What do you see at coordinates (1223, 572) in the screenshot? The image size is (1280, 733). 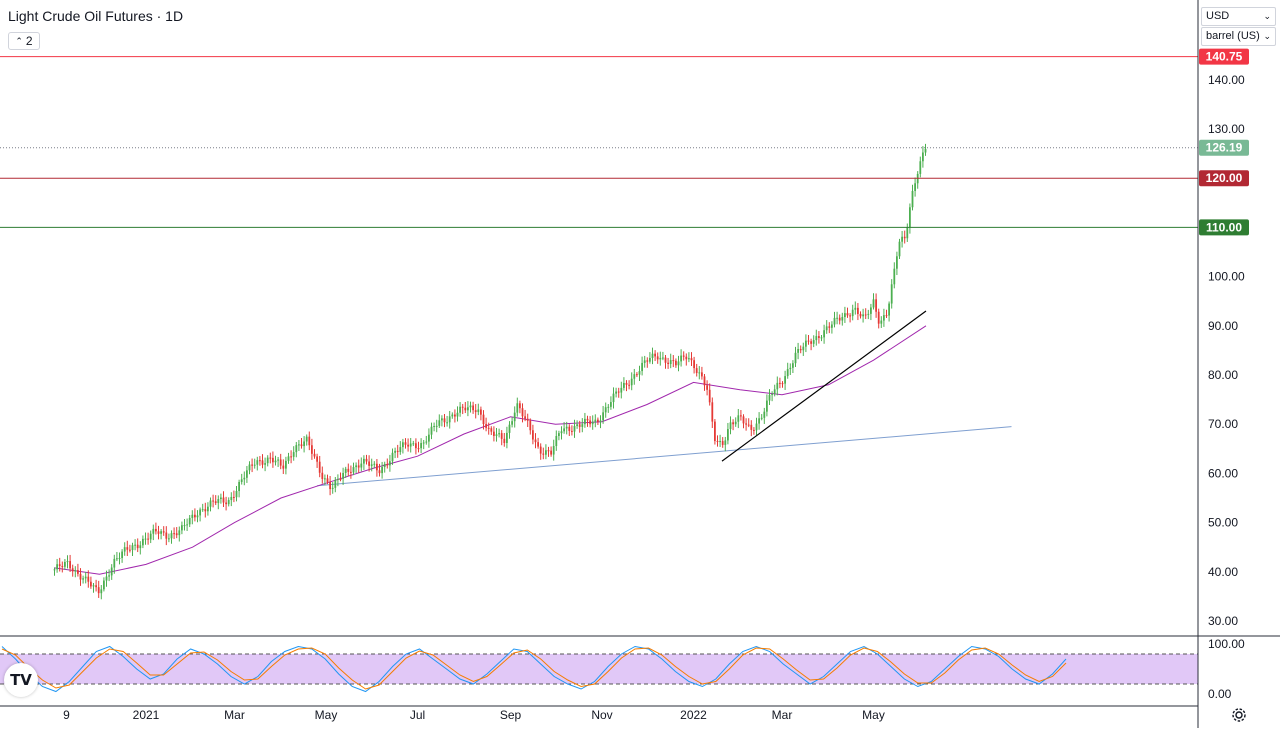 I see `price-tick-label: 40.00` at bounding box center [1223, 572].